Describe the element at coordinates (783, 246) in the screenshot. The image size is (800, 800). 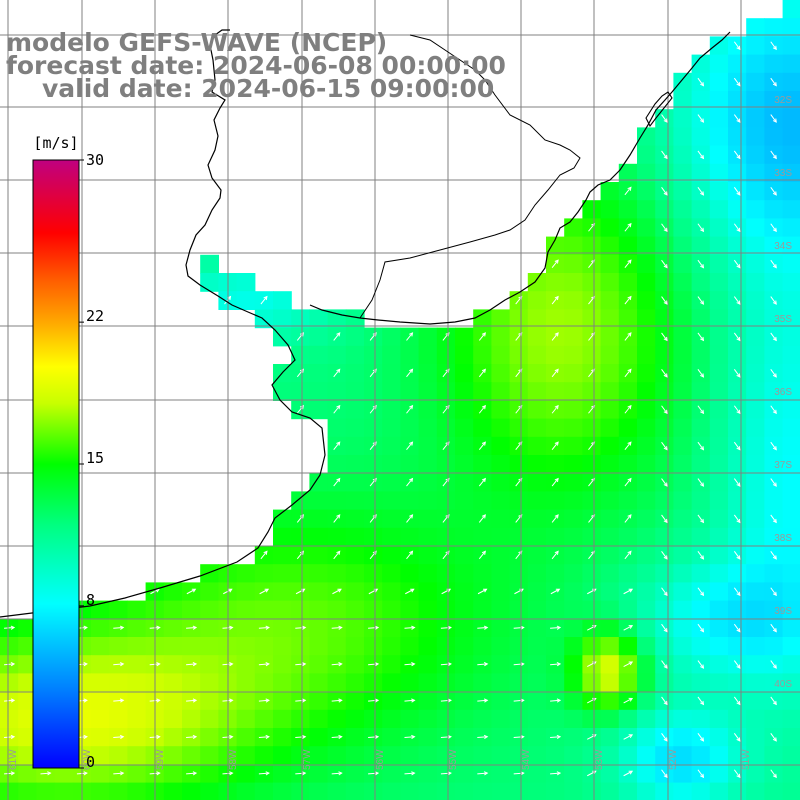
I see `lat-label: 34S` at that location.